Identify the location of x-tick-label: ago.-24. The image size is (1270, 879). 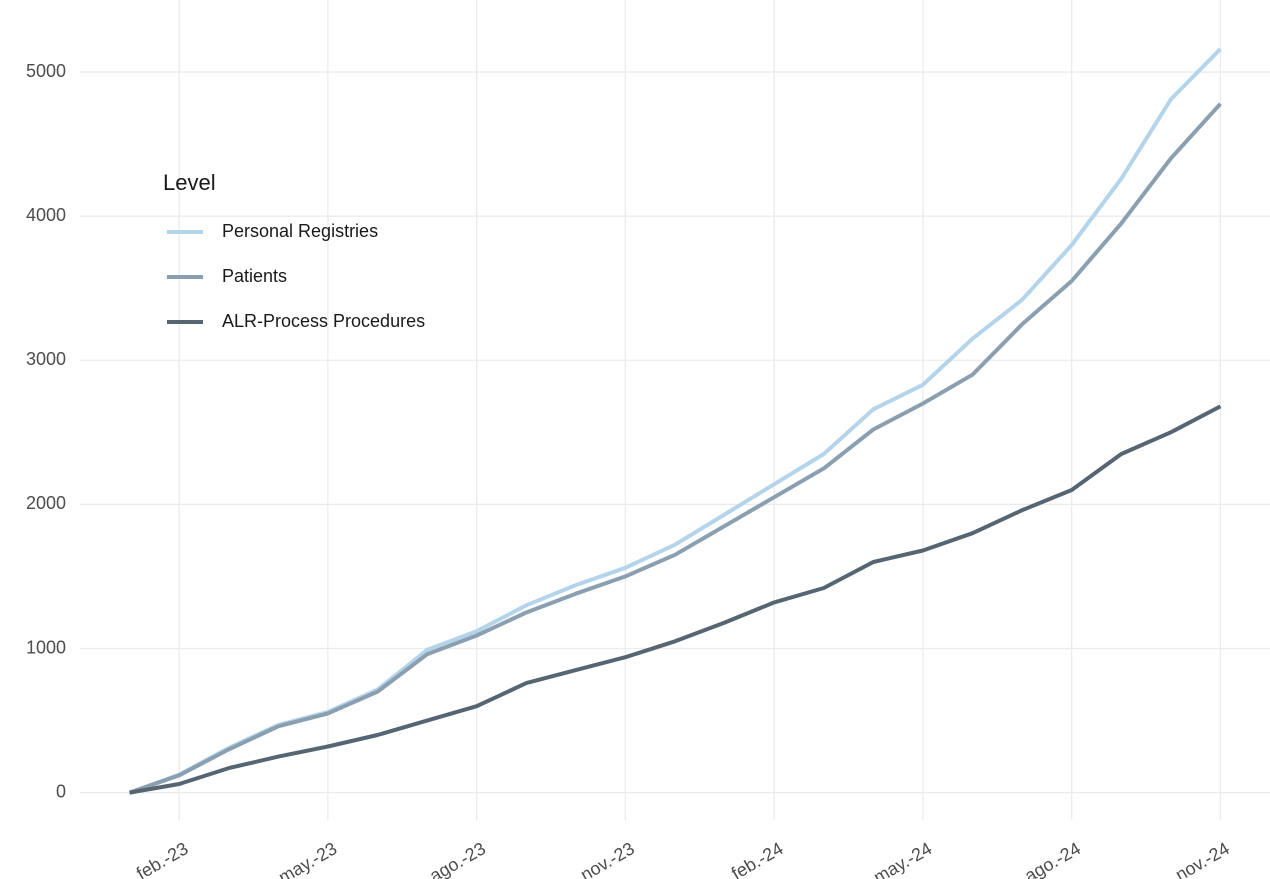
(1052, 858).